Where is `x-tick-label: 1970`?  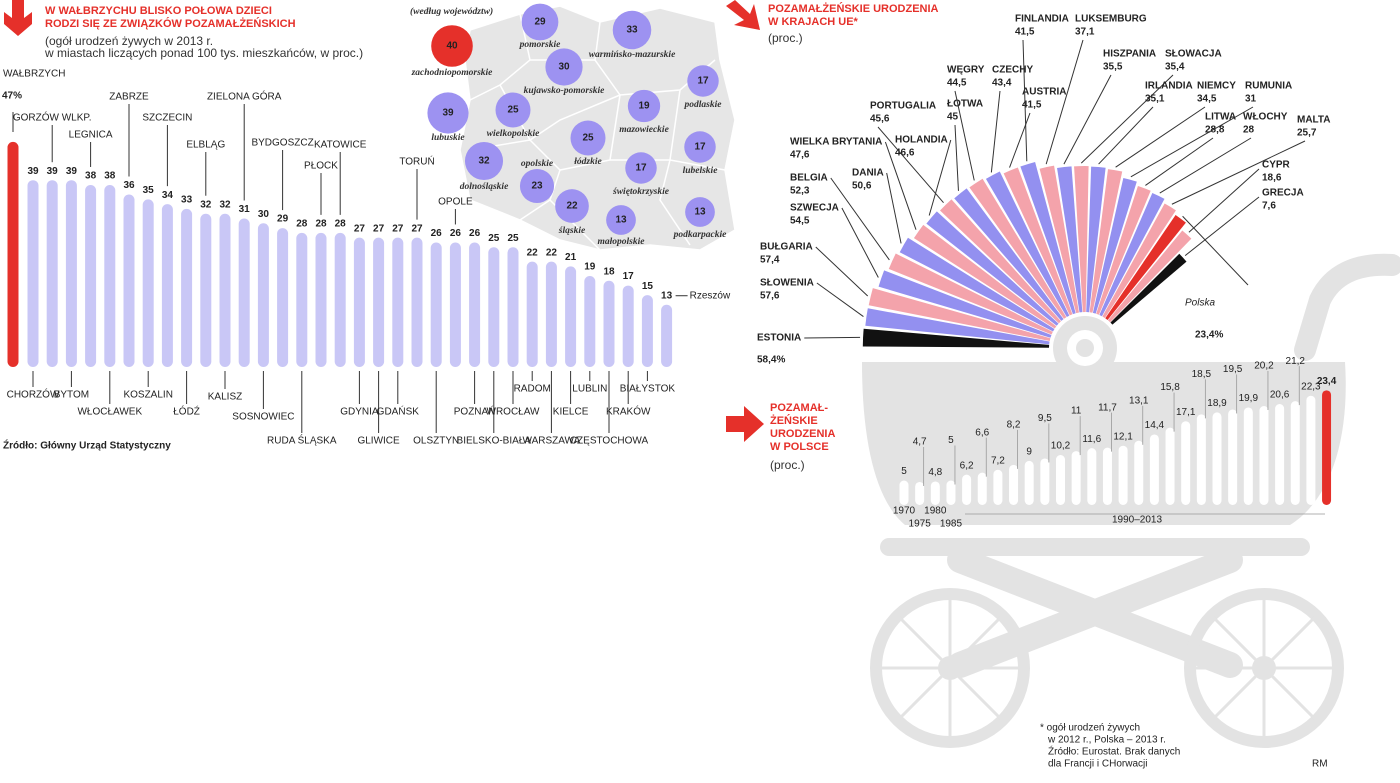 x-tick-label: 1970 is located at coordinates (904, 511).